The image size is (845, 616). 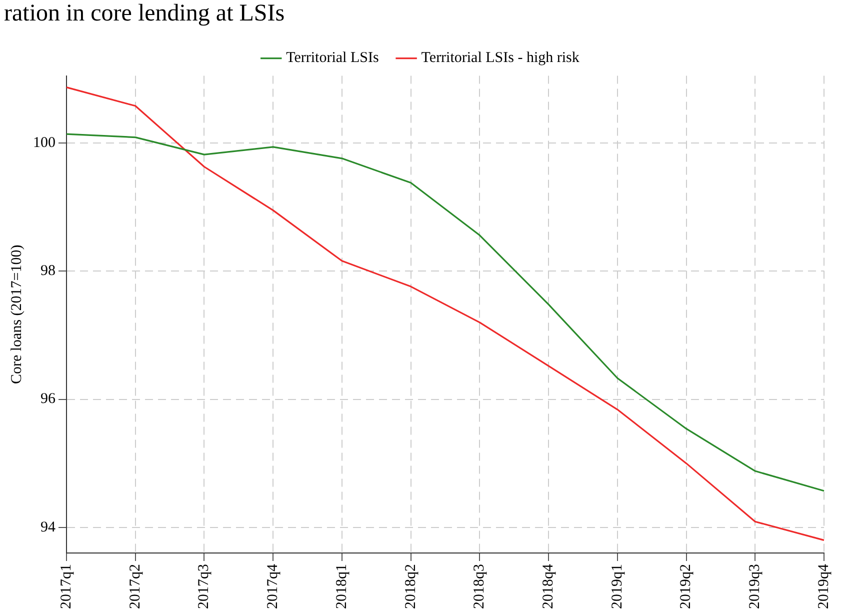 What do you see at coordinates (617, 586) in the screenshot?
I see `x-tick-label: 2019q1` at bounding box center [617, 586].